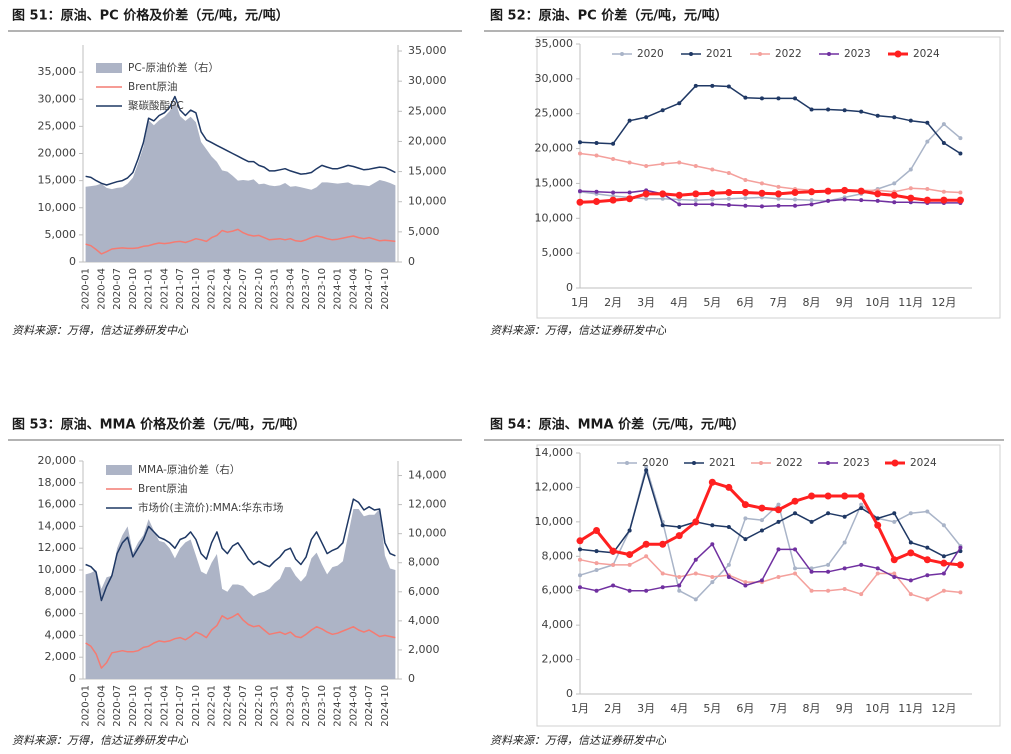 The image size is (1011, 754). What do you see at coordinates (427, 80) in the screenshot?
I see `y2-tick-label: 30,000` at bounding box center [427, 80].